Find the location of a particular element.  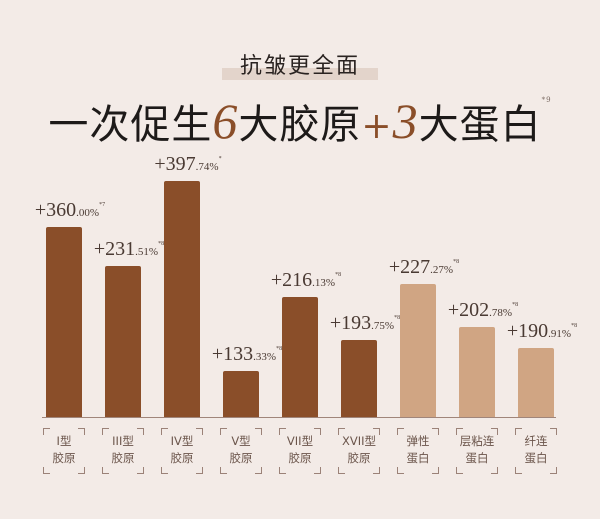

category-label: 纤连 蛋白 is located at coordinates (536, 451).